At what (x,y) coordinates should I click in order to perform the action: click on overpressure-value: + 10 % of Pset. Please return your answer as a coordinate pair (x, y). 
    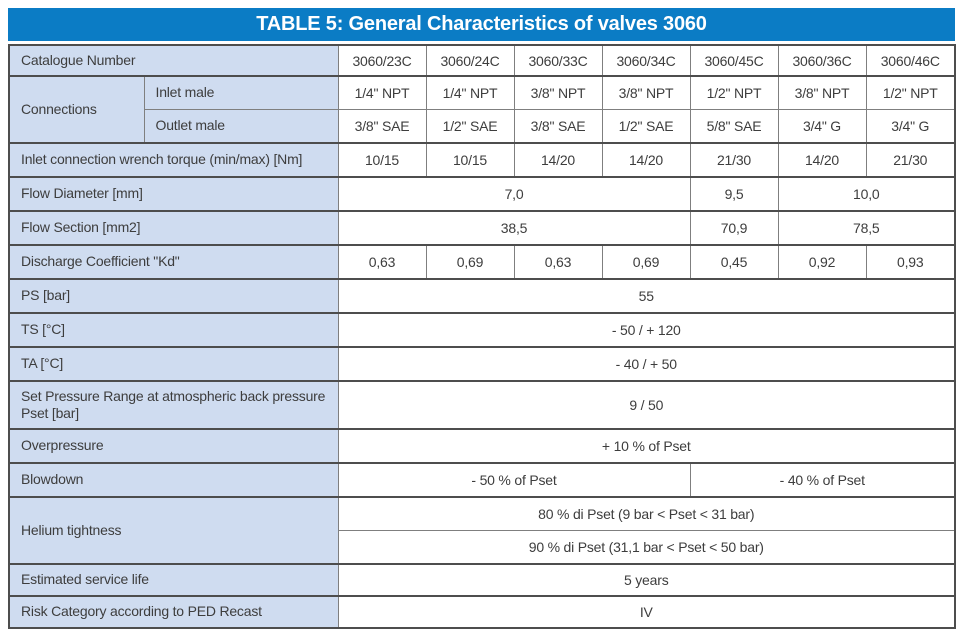
    Looking at the image, I should click on (646, 446).